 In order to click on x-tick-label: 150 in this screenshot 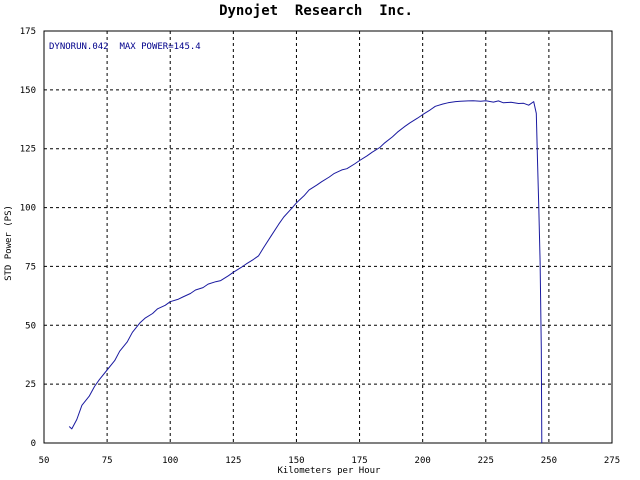, I will do `click(296, 461)`.